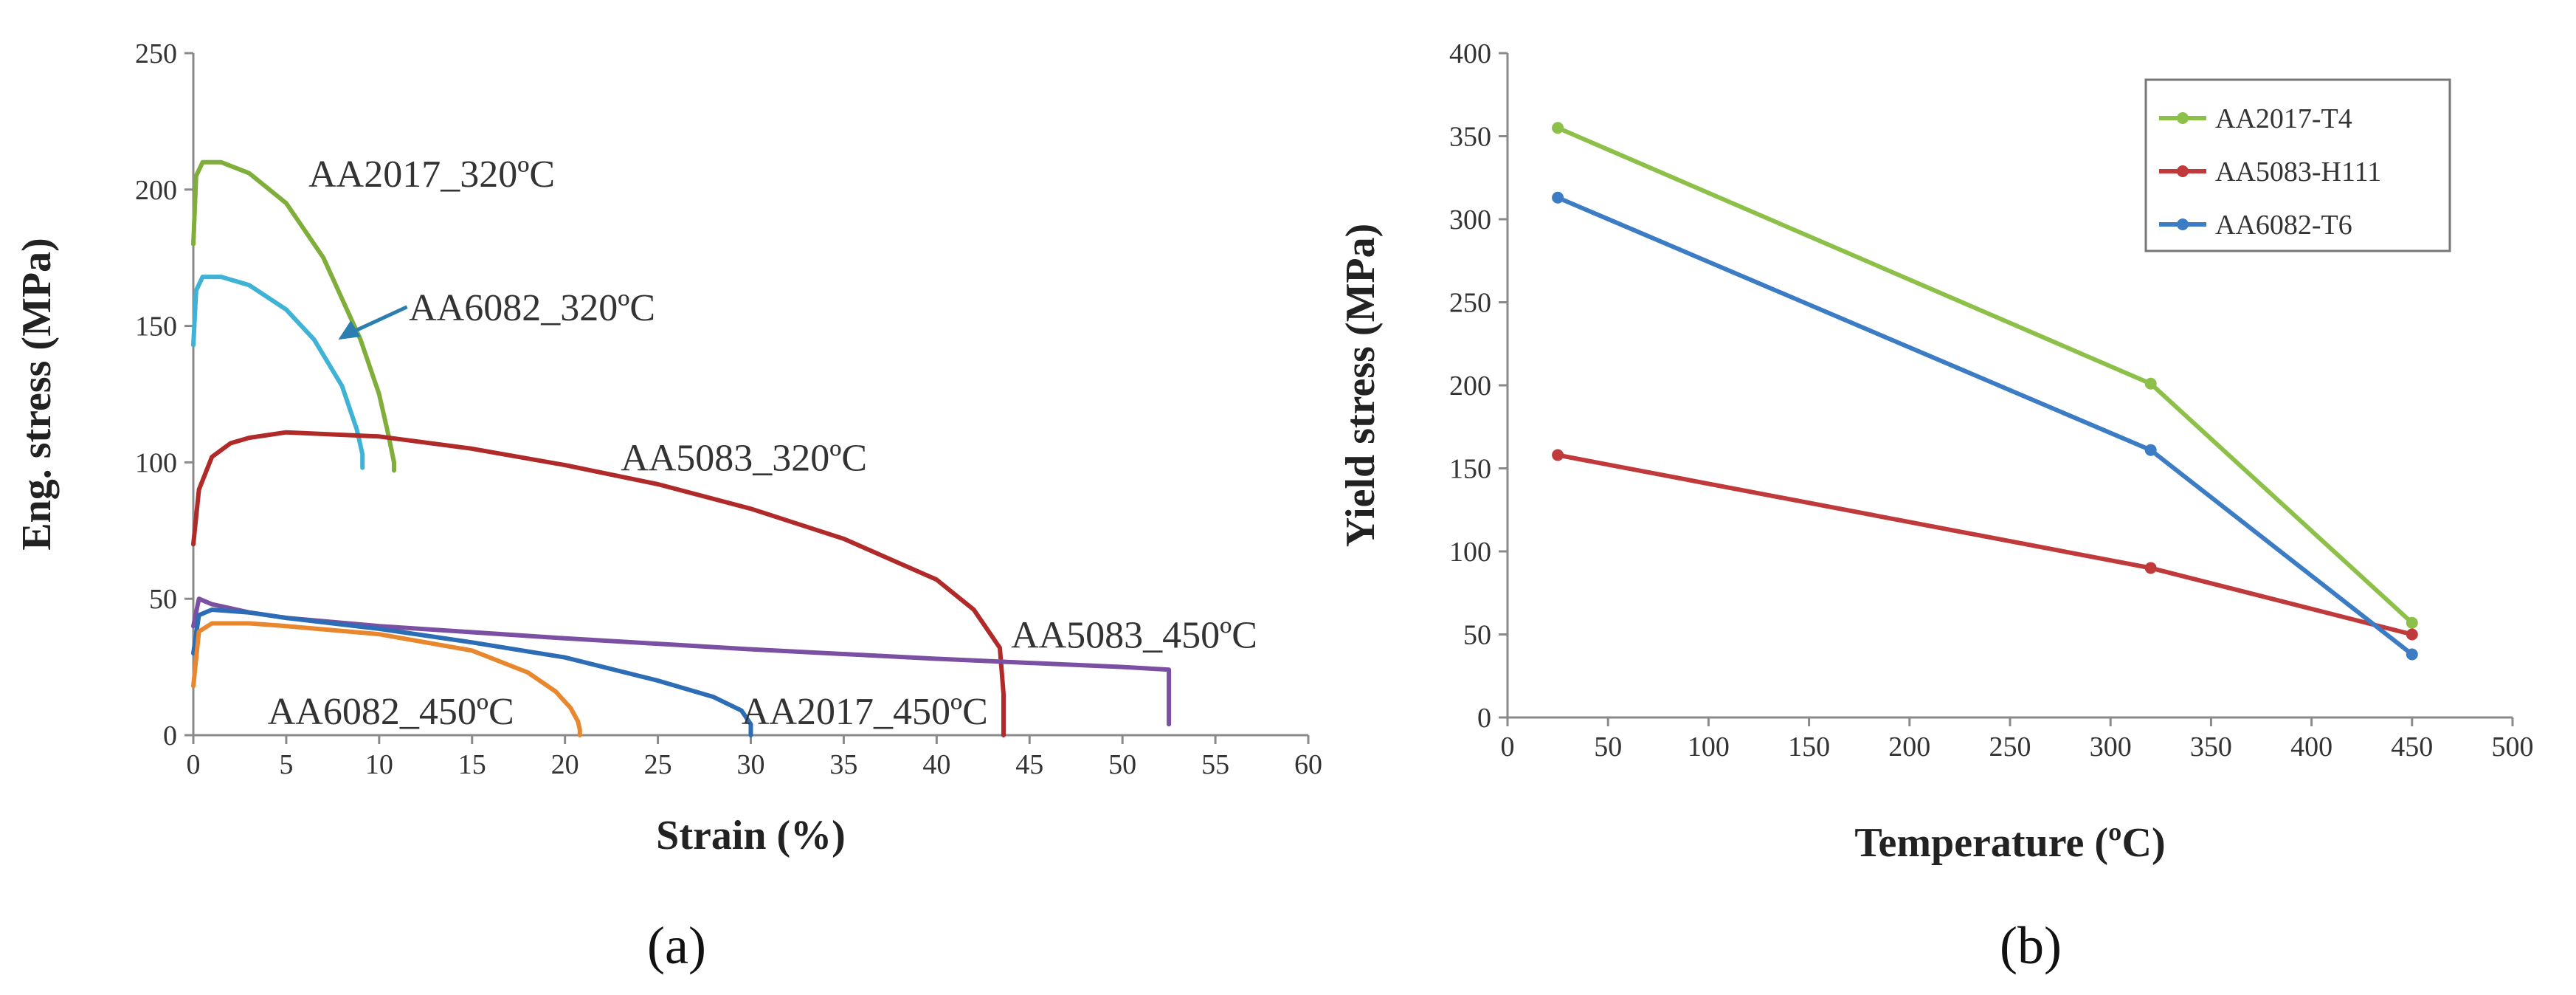 This screenshot has height=995, width=2576. I want to click on a-x-tick-label: 5, so click(286, 765).